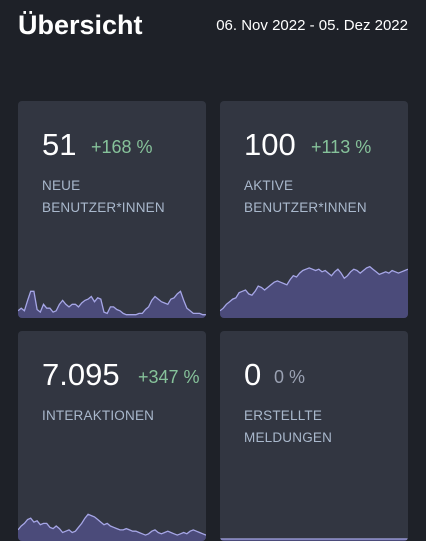 The image size is (426, 541). I want to click on header: Übersicht 06. Nov 2022 - 05. Dez 2022, so click(213, 30).